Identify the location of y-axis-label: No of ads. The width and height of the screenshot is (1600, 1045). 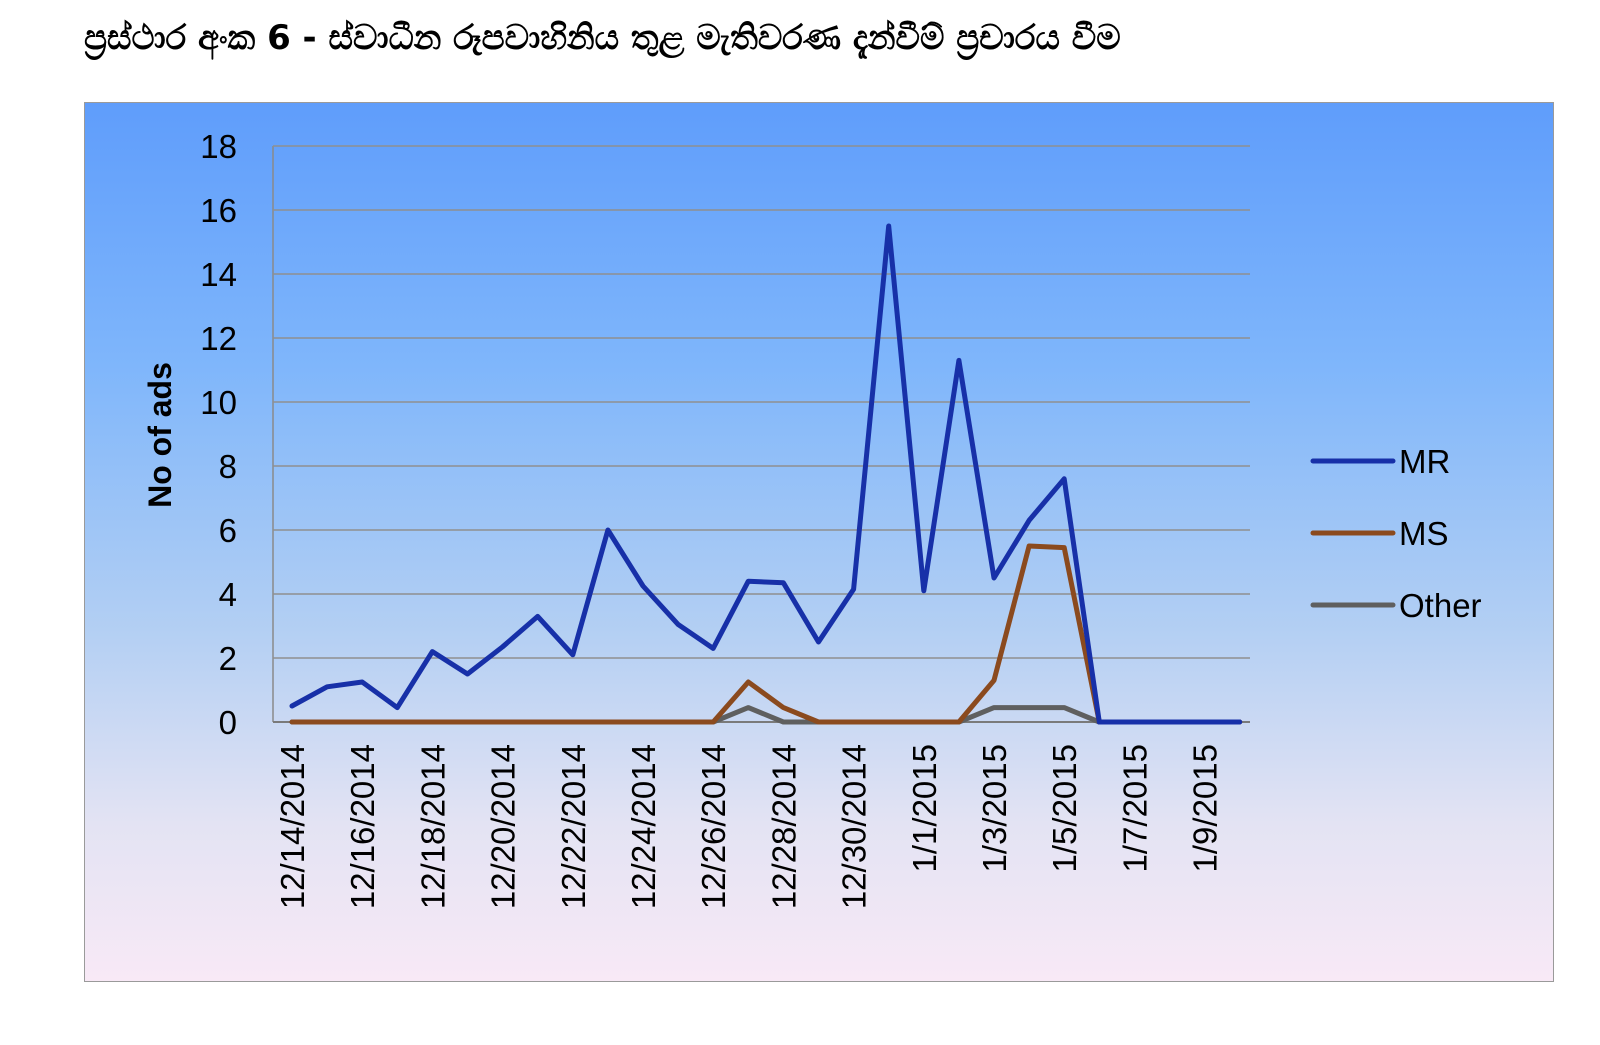
(160, 435).